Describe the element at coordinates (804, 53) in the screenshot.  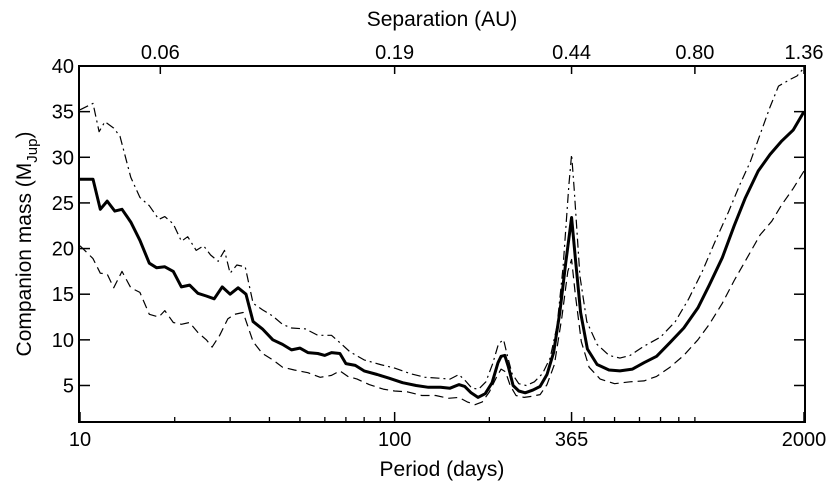
I see `top-tick-label: 1.36` at that location.